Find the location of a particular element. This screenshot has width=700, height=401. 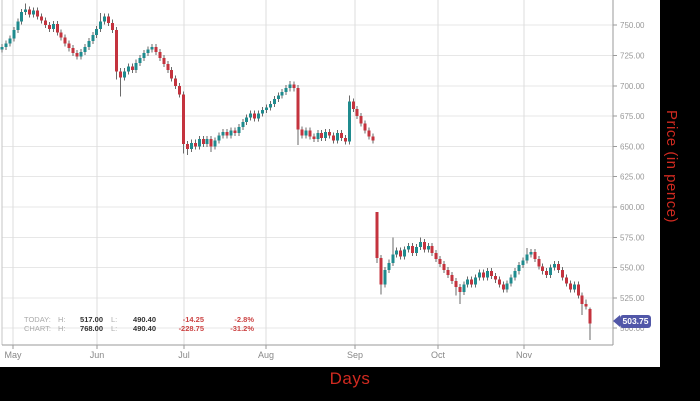

x-tick-label: Oct is located at coordinates (438, 355).